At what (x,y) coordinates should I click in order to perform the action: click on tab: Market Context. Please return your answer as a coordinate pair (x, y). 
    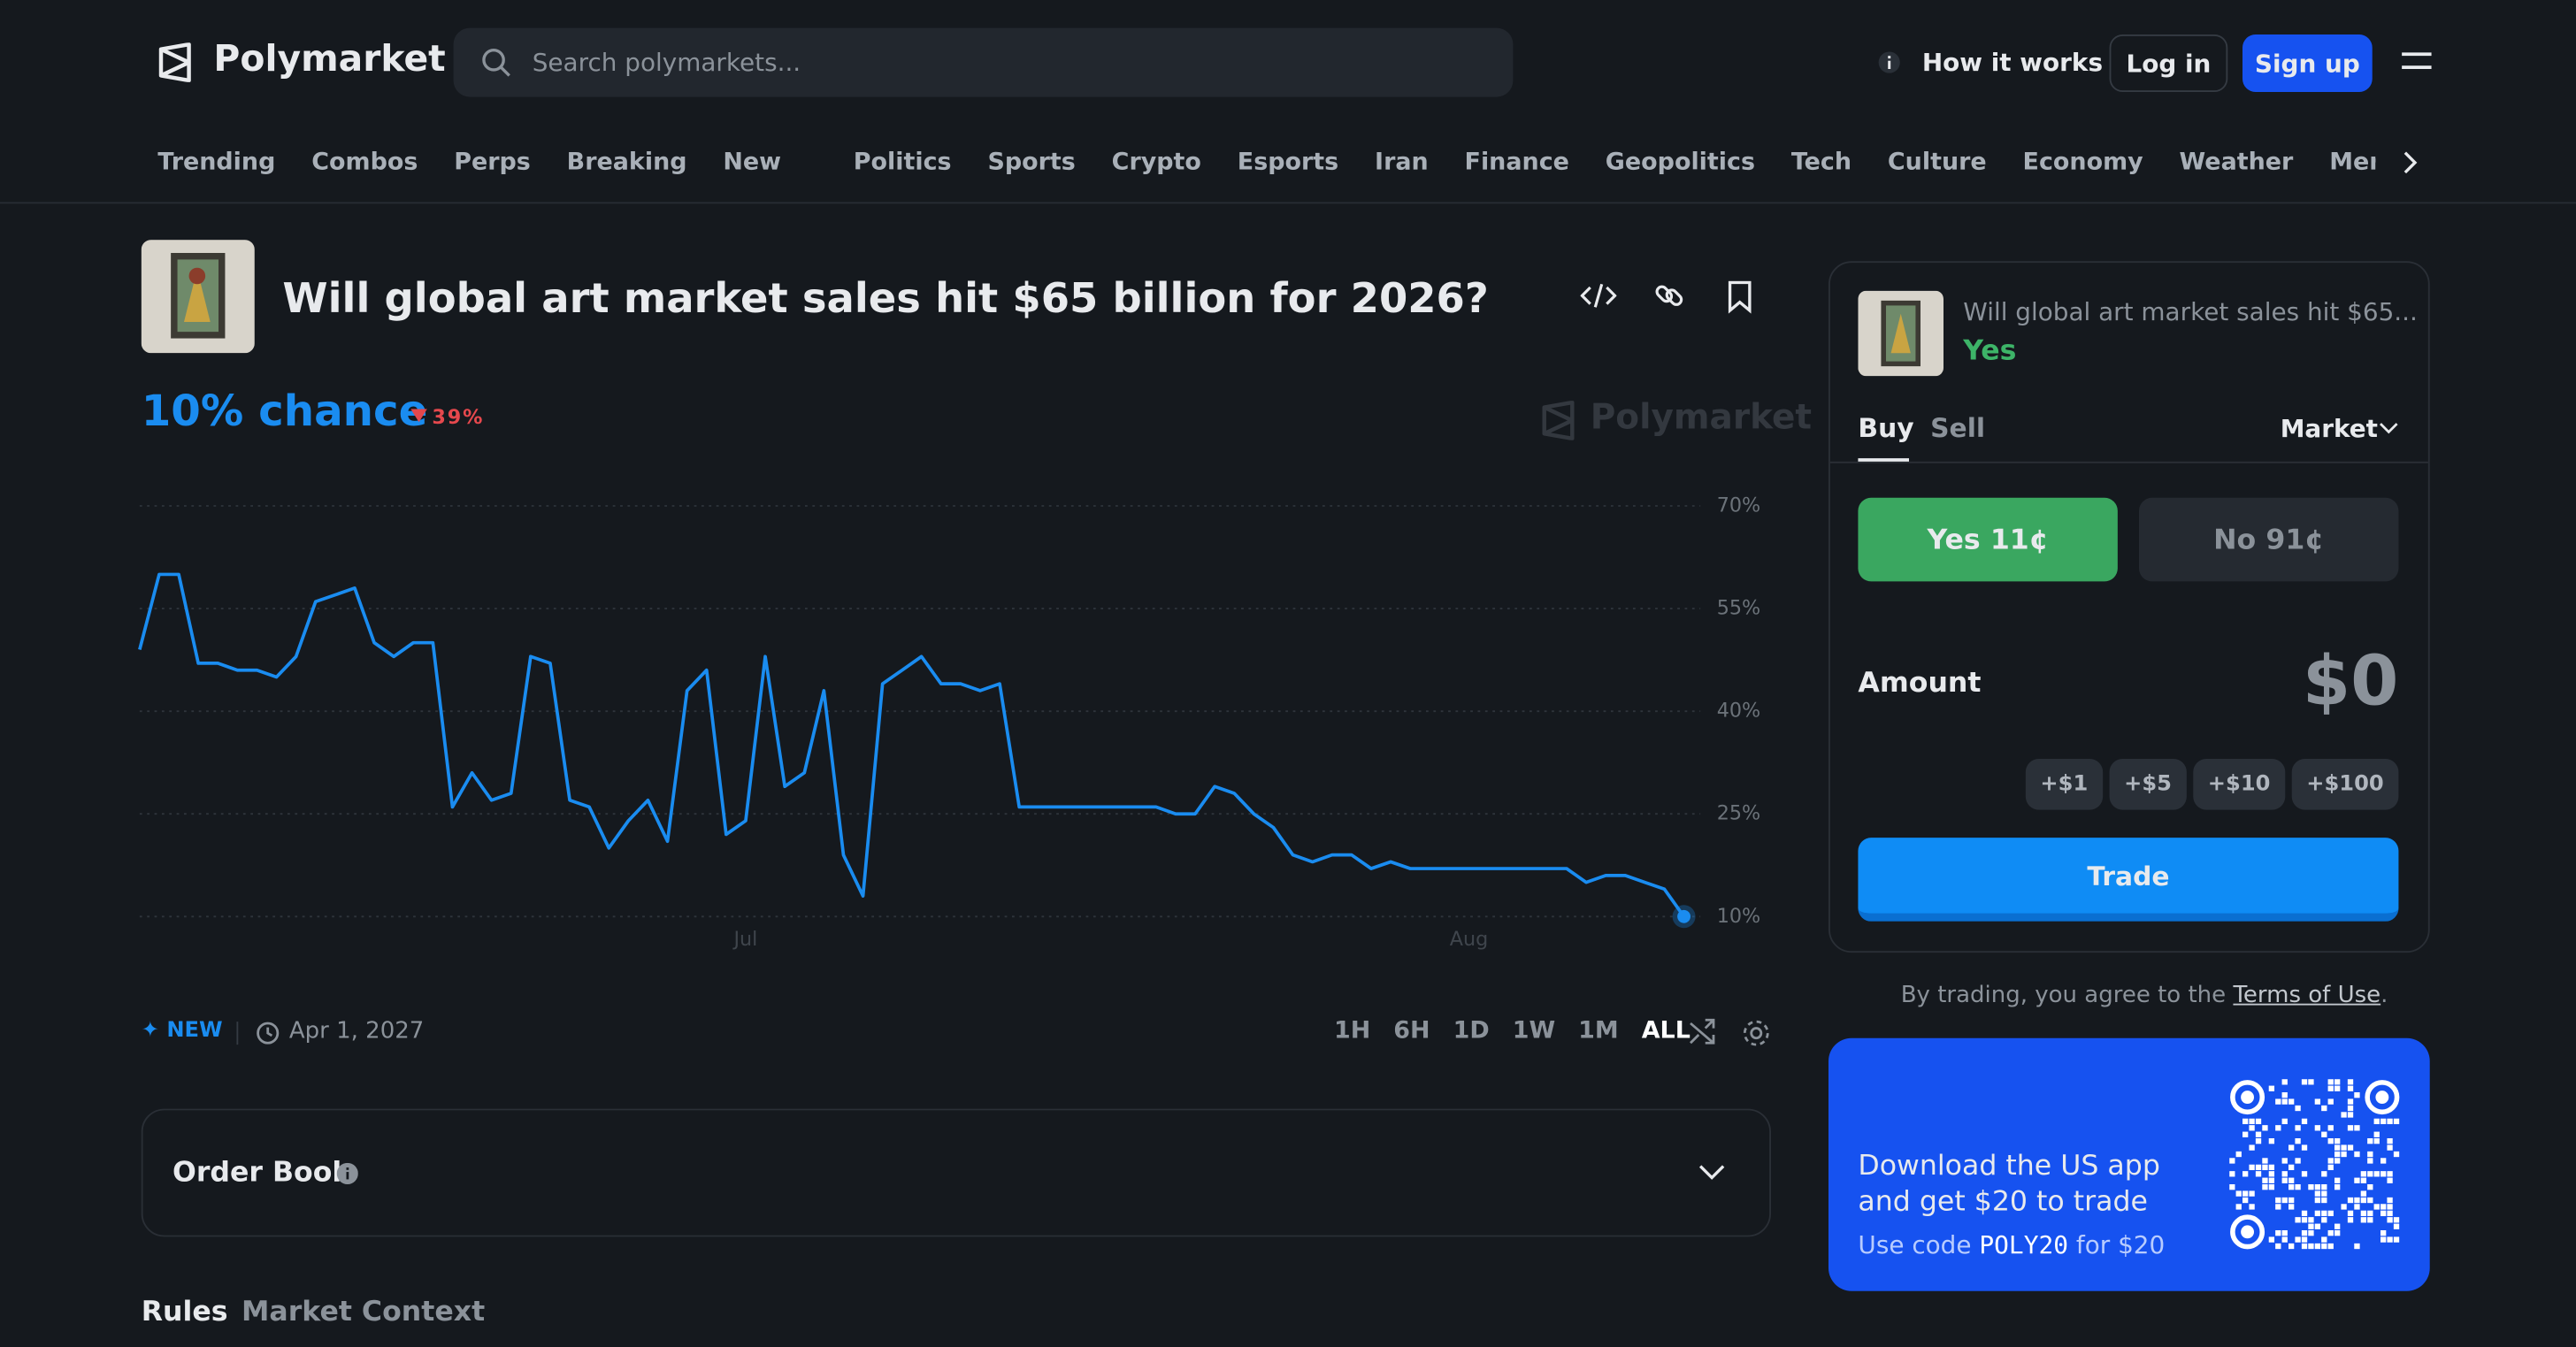
    Looking at the image, I should click on (364, 1312).